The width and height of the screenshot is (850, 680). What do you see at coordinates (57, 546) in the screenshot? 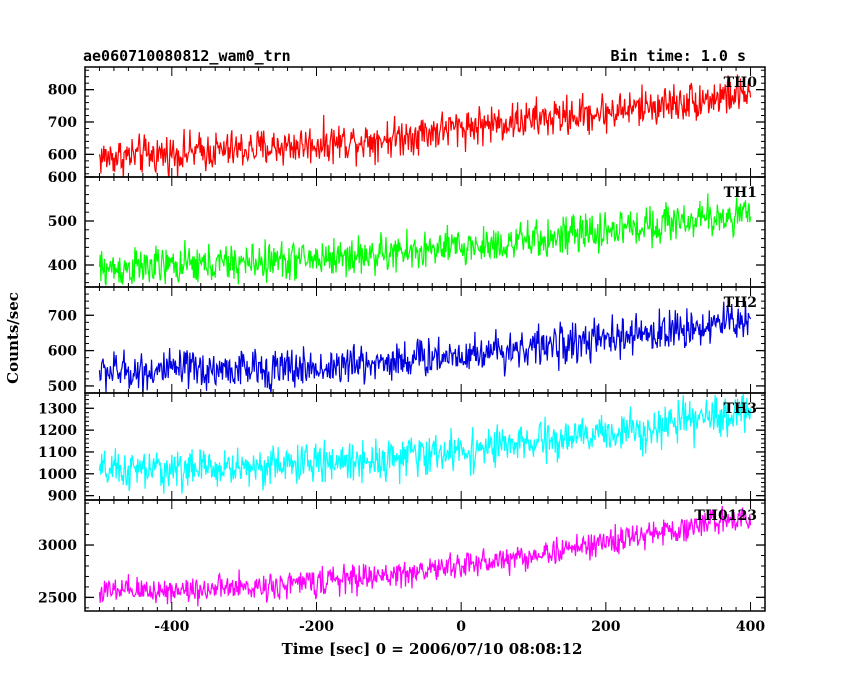
I see `y-tick-label: 3000` at bounding box center [57, 546].